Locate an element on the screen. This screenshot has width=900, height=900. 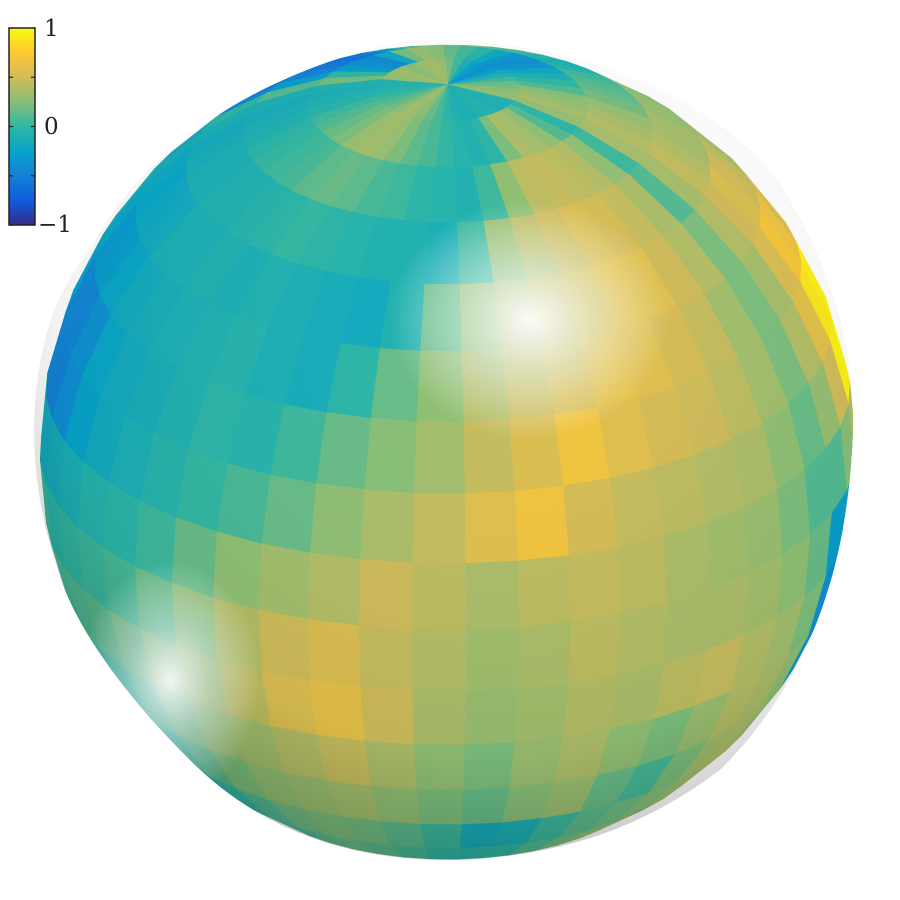
colorbar-fill is located at coordinates (22, 126).